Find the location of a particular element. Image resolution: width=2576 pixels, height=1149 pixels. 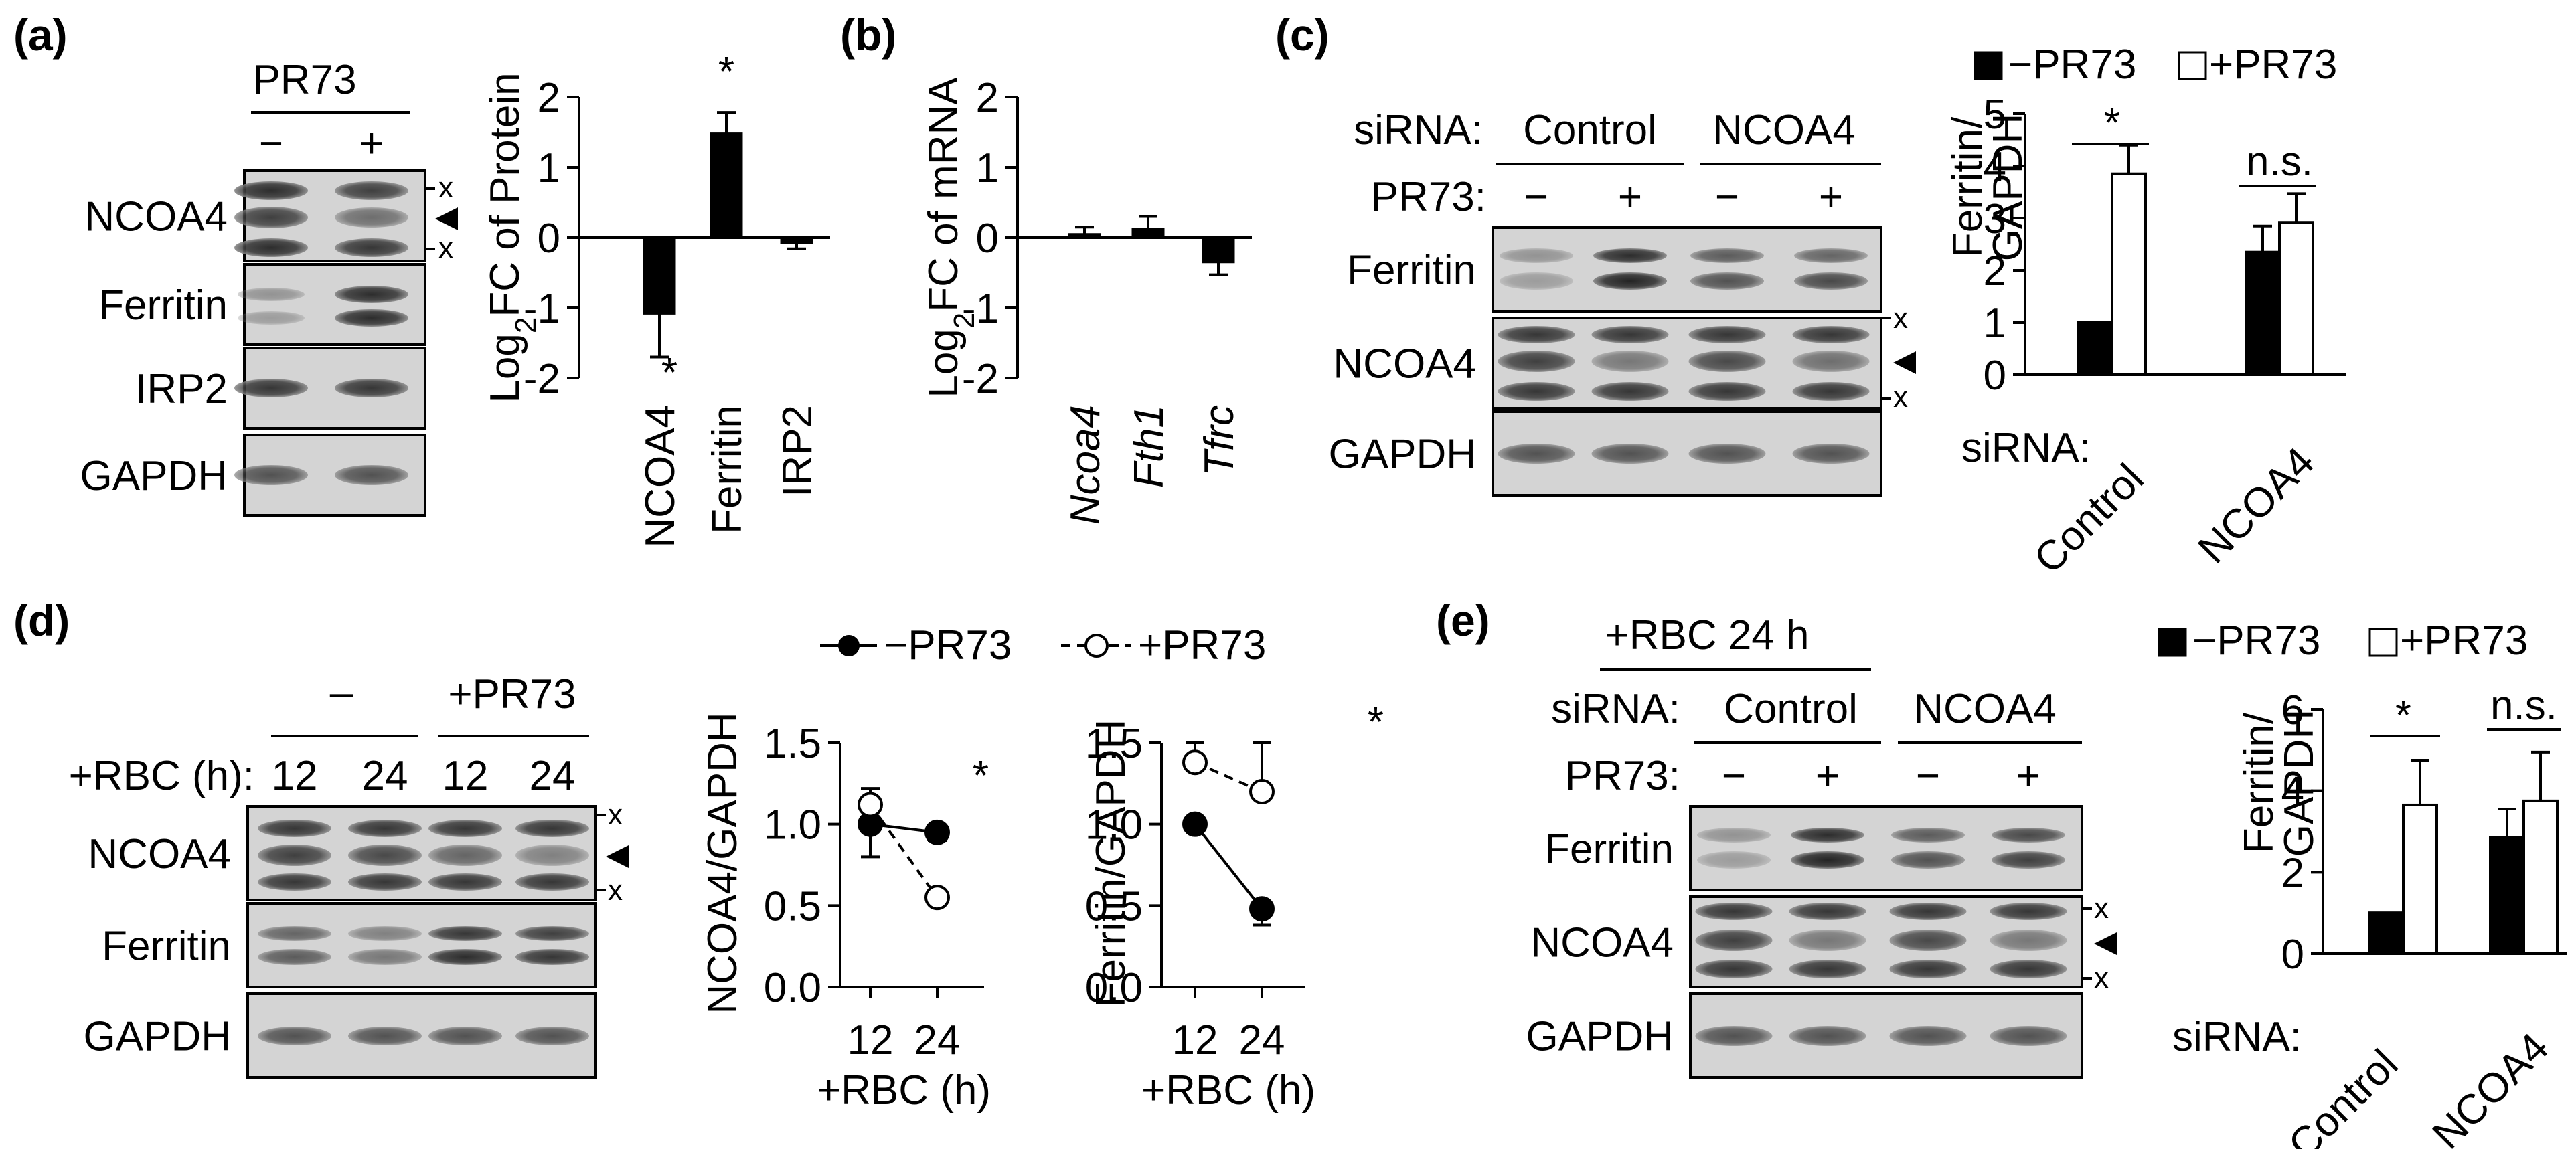

panel-d-ncoa4-chart-x-tick-label: 12 is located at coordinates (871, 1040).